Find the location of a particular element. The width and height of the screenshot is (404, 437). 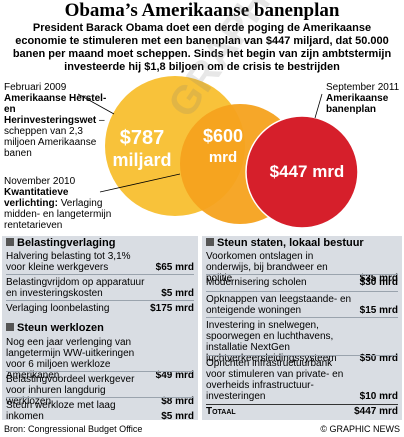

sep-title: Amerikaanse banenplan is located at coordinates (357, 104).